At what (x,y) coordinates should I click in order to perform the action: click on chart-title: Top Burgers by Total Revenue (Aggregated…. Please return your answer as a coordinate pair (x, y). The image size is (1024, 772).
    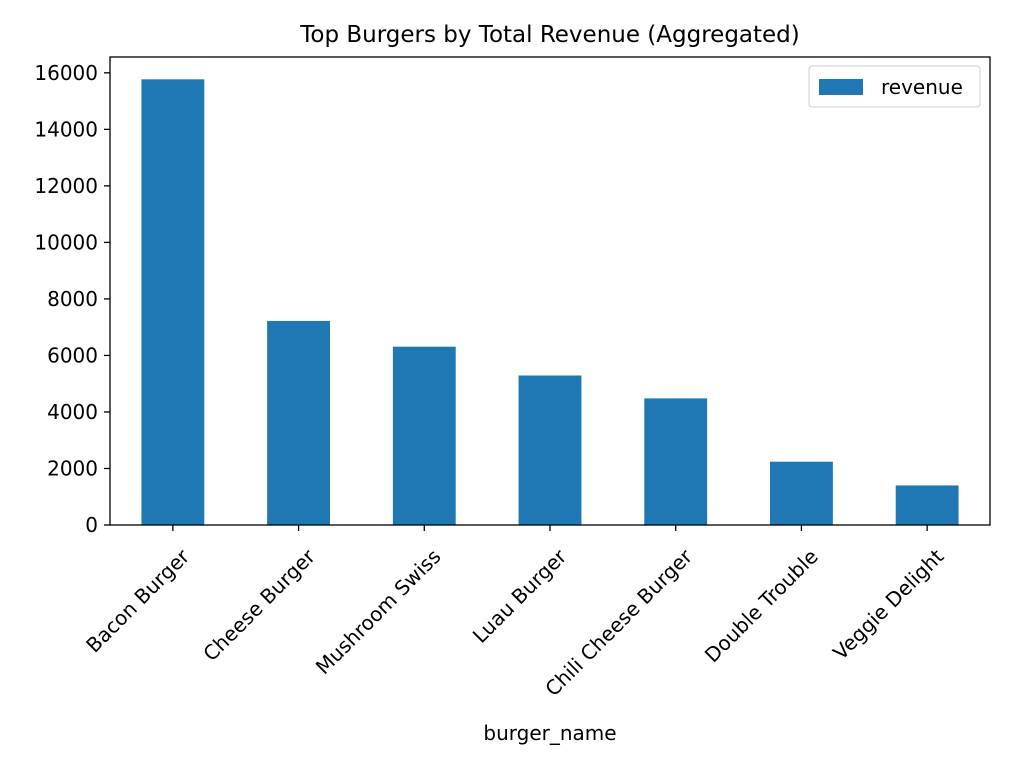
    Looking at the image, I should click on (549, 35).